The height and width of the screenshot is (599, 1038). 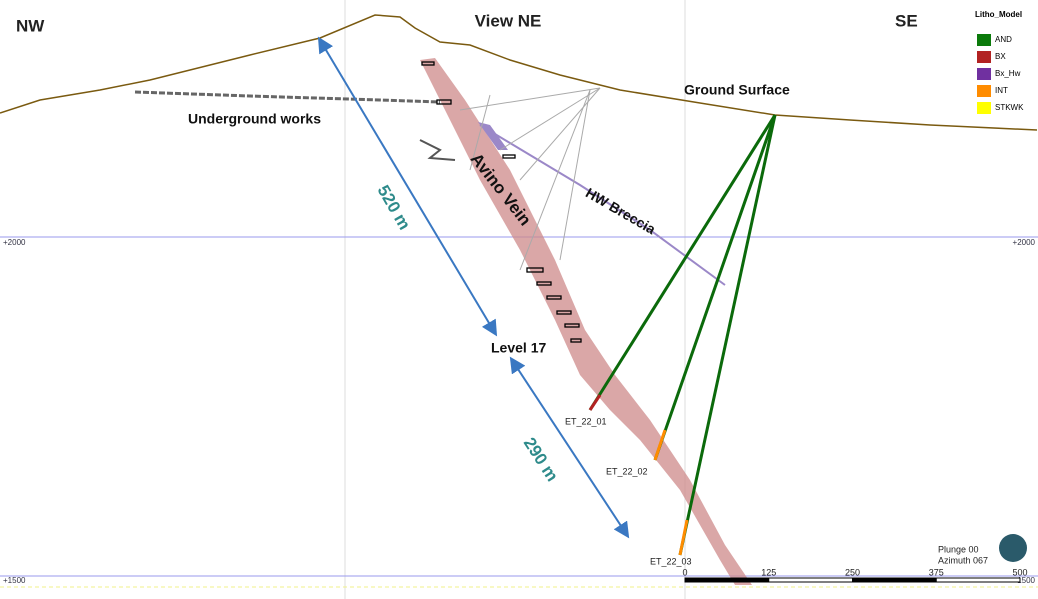 What do you see at coordinates (906, 20) in the screenshot?
I see `direction-label: SE` at bounding box center [906, 20].